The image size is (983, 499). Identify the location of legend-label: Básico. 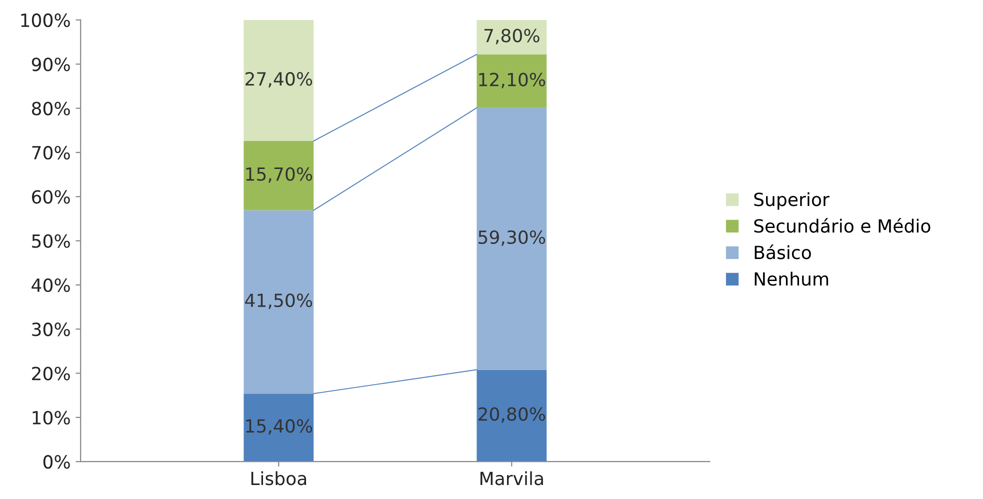
(782, 252).